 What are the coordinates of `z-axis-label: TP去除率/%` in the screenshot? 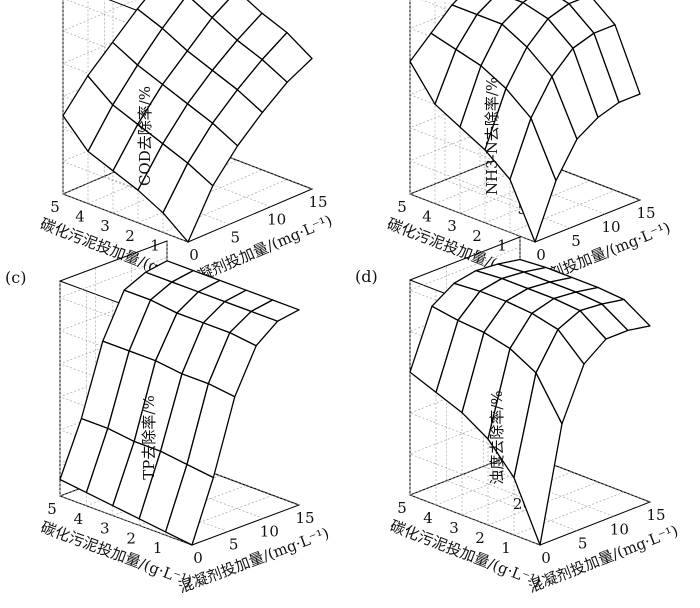 It's located at (149, 437).